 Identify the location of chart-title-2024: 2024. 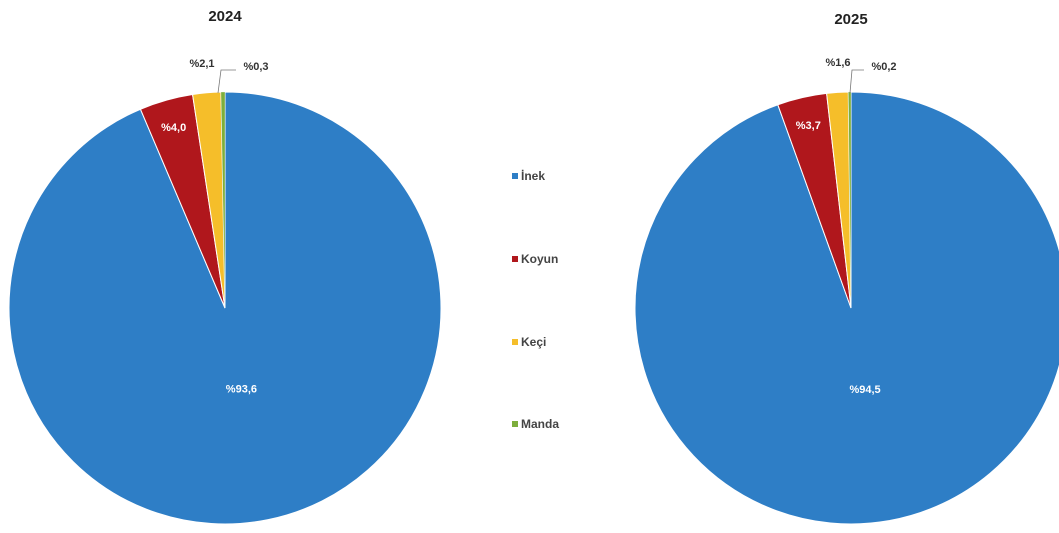
(225, 16).